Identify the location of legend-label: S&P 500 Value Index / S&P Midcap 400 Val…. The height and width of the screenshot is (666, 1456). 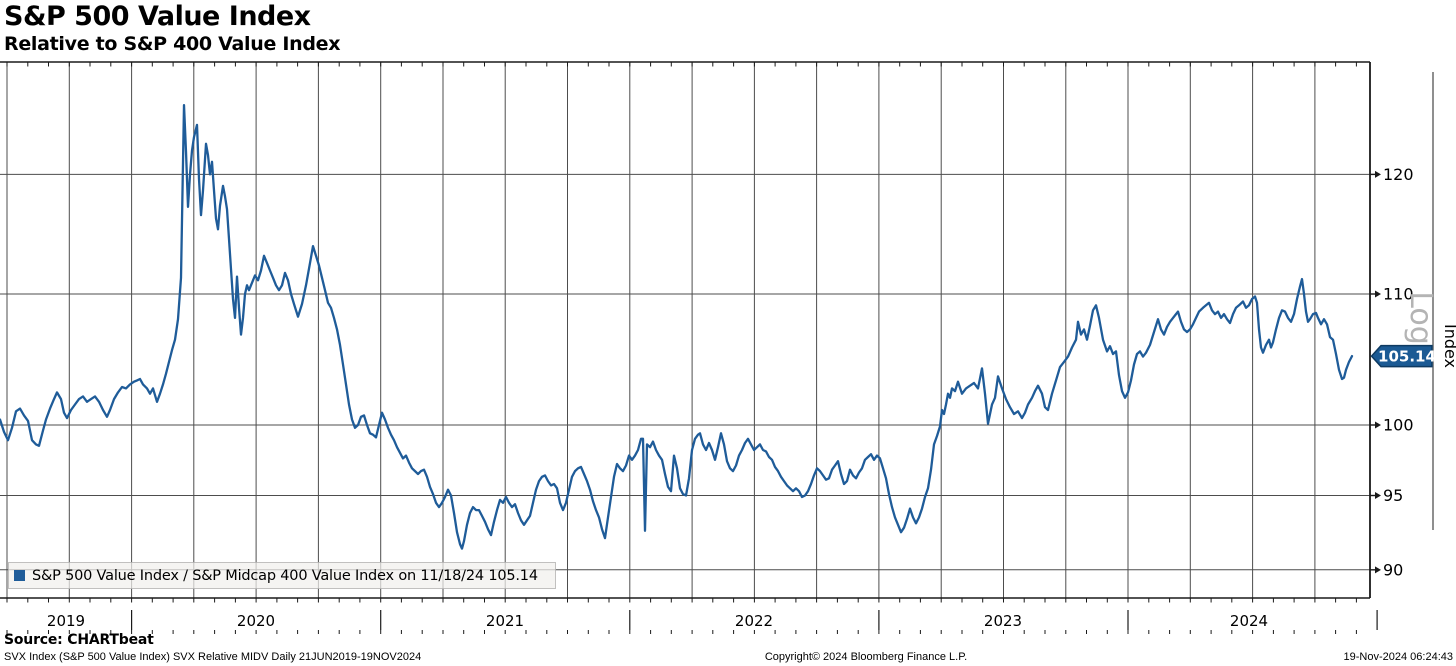
(285, 575).